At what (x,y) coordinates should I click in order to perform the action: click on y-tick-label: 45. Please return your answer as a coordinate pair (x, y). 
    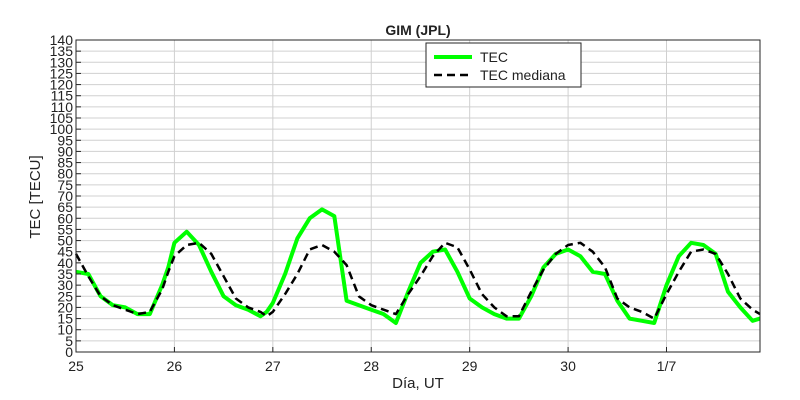
    Looking at the image, I should click on (65, 252).